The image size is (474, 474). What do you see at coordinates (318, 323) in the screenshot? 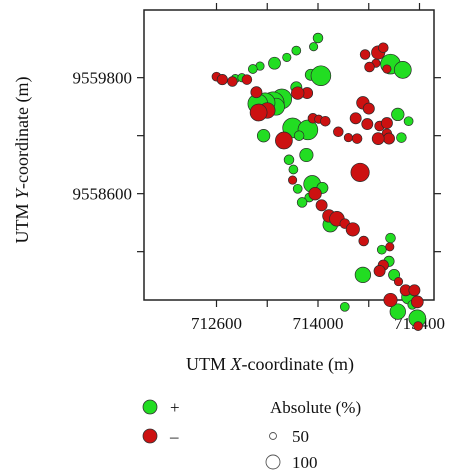
I see `x-tick-label: 714000` at bounding box center [318, 323].